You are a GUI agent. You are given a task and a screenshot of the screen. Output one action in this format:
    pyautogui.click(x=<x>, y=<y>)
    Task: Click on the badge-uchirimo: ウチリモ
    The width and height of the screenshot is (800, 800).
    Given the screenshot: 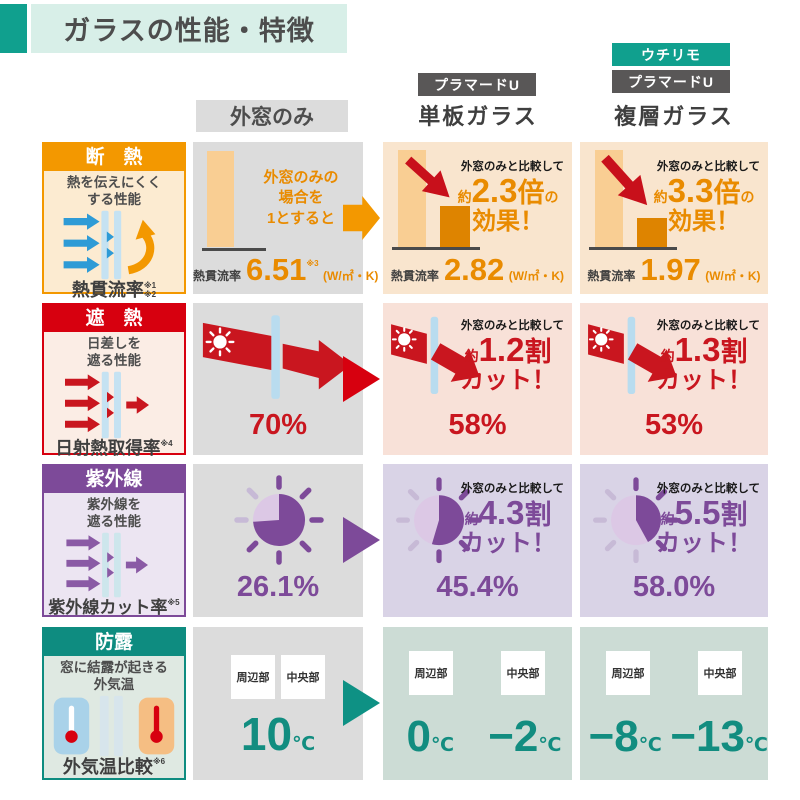 What is the action you would take?
    pyautogui.click(x=671, y=54)
    